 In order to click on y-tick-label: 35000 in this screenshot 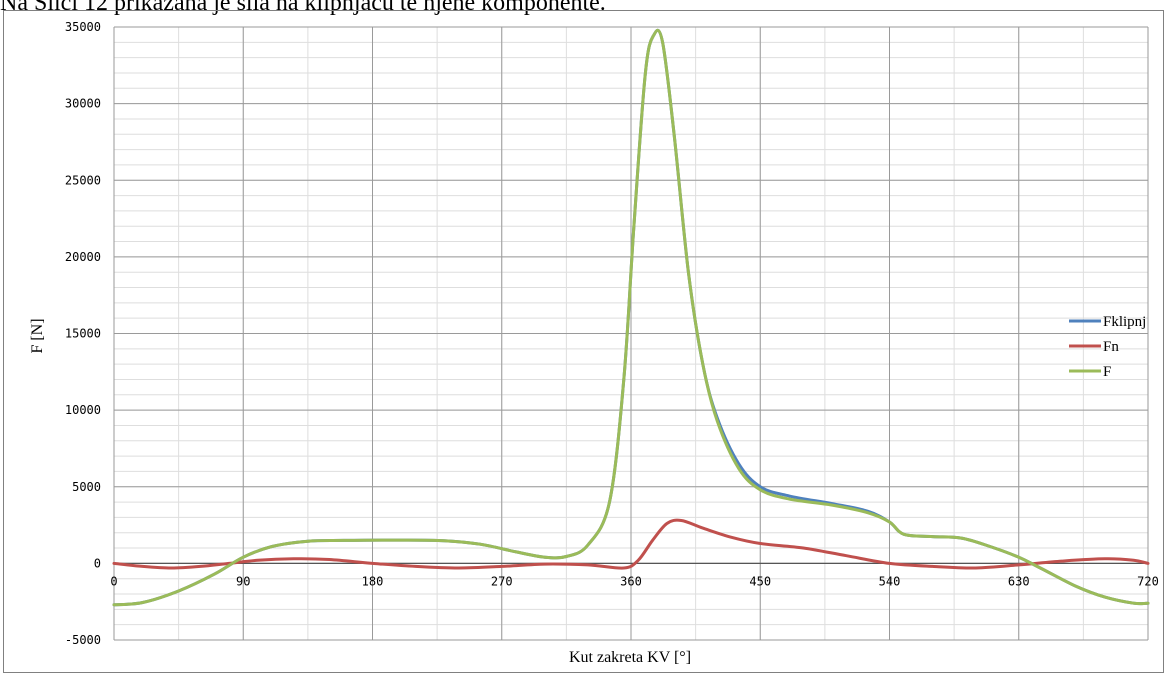, I will do `click(83, 27)`.